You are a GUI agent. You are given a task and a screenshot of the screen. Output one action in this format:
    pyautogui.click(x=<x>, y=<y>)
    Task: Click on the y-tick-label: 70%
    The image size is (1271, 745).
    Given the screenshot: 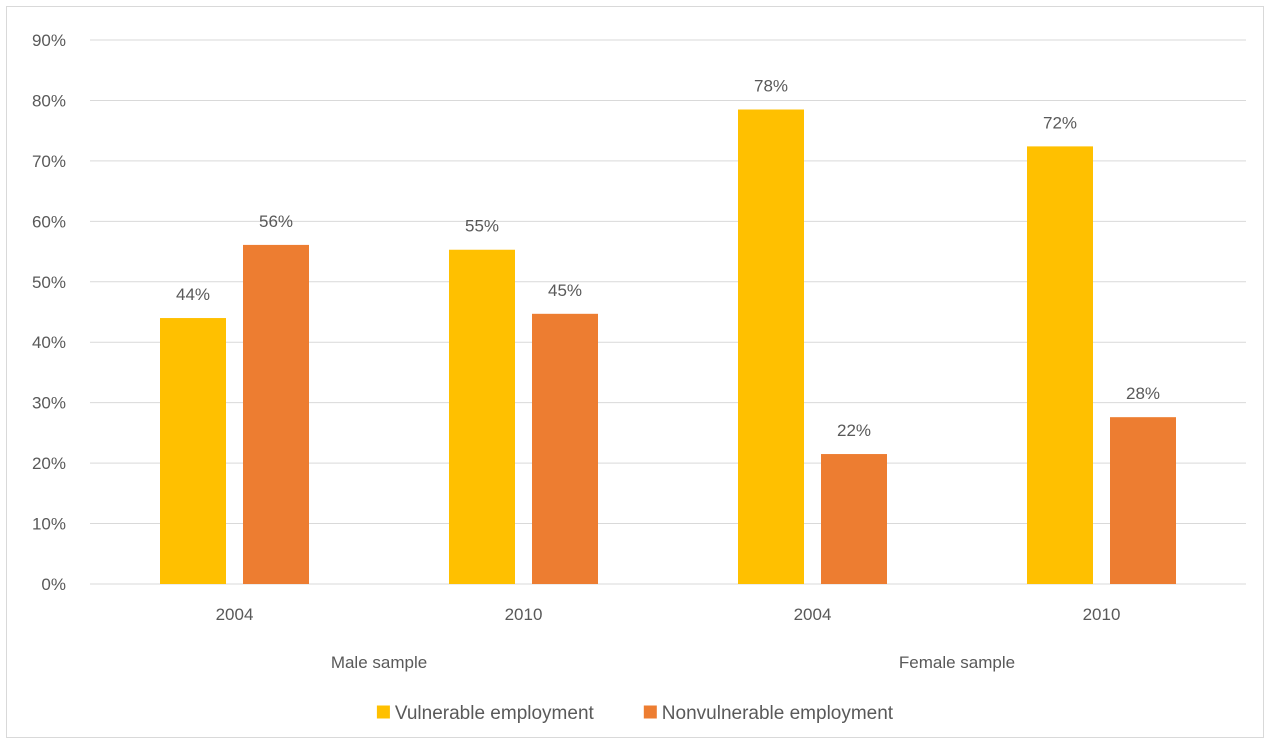 What is the action you would take?
    pyautogui.click(x=49, y=161)
    